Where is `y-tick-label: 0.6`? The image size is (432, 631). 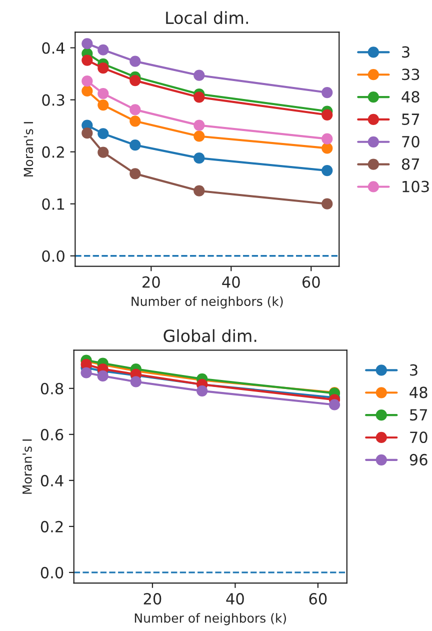
y-tick-label: 0.6 is located at coordinates (52, 434).